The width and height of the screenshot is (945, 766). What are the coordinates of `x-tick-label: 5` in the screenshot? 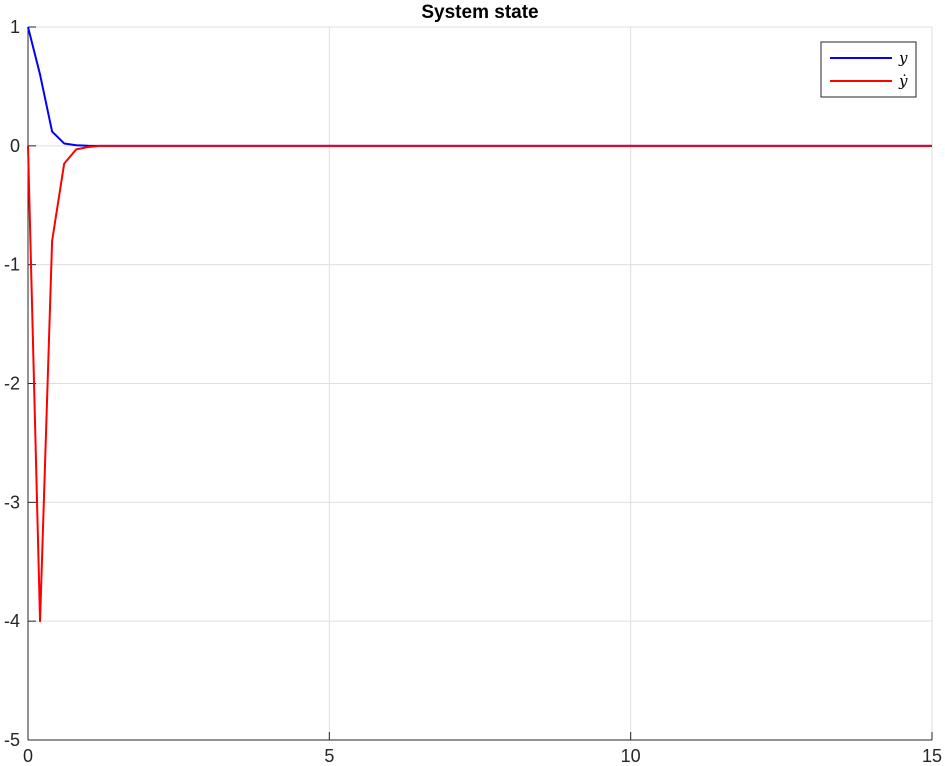 It's located at (329, 756).